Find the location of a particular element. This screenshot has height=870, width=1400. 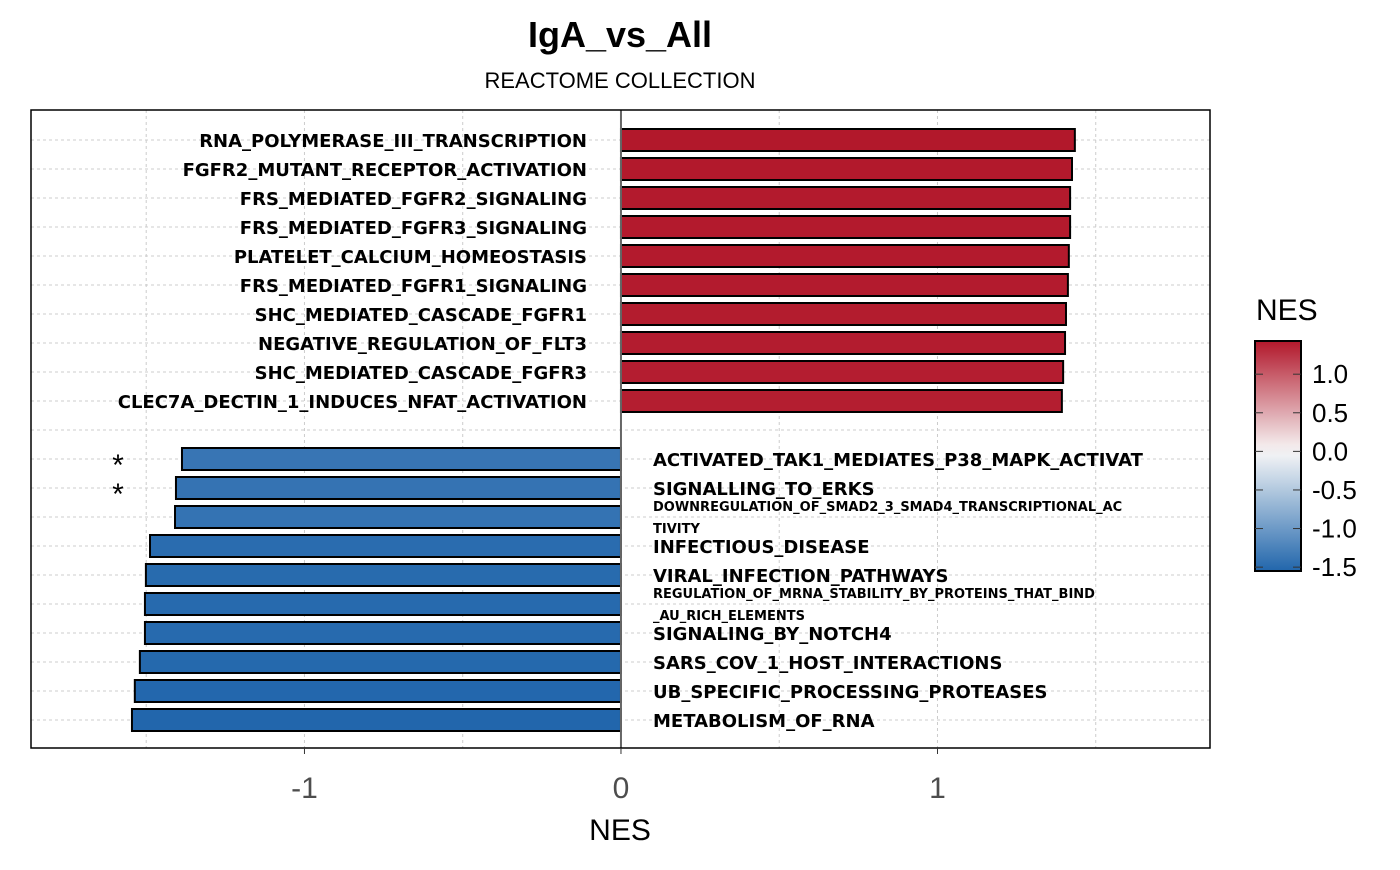

pathway-label: FRS_MEDIATED_FGFR1_SIGNALING is located at coordinates (413, 286).